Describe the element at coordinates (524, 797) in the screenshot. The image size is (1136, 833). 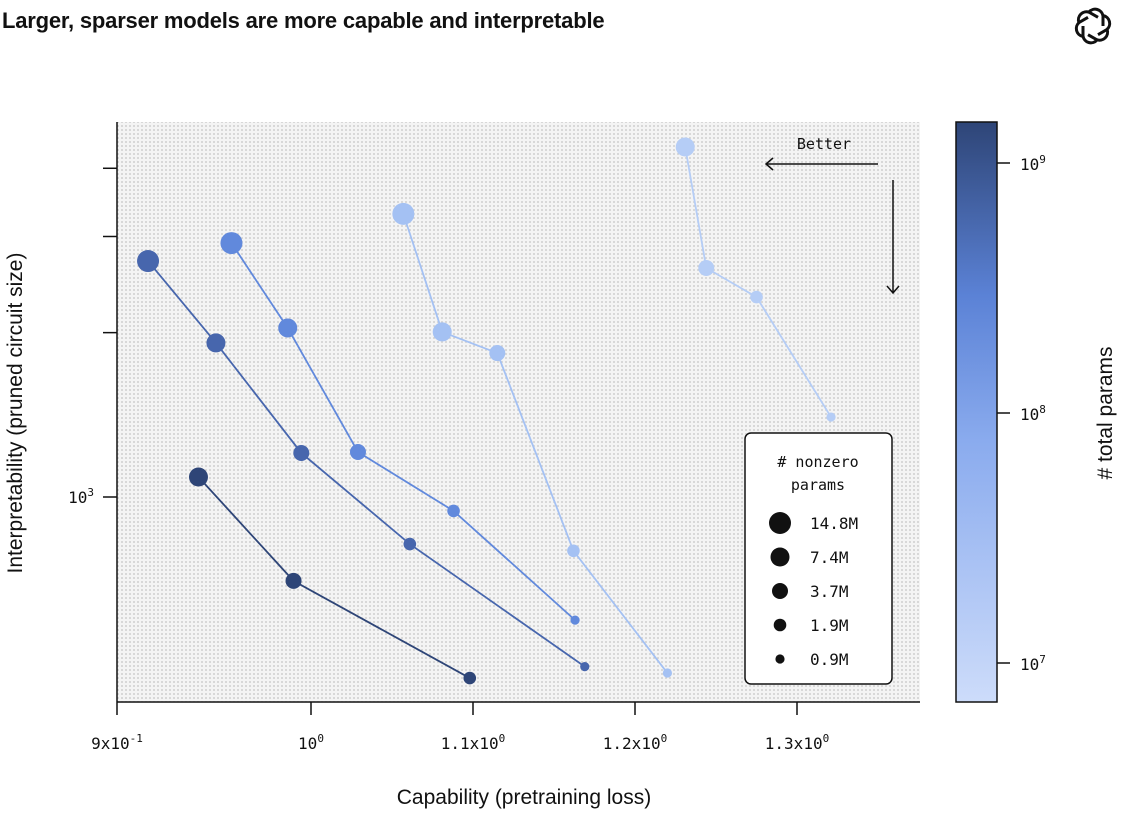
I see `x-axis-label: Capability (pretraining loss)` at that location.